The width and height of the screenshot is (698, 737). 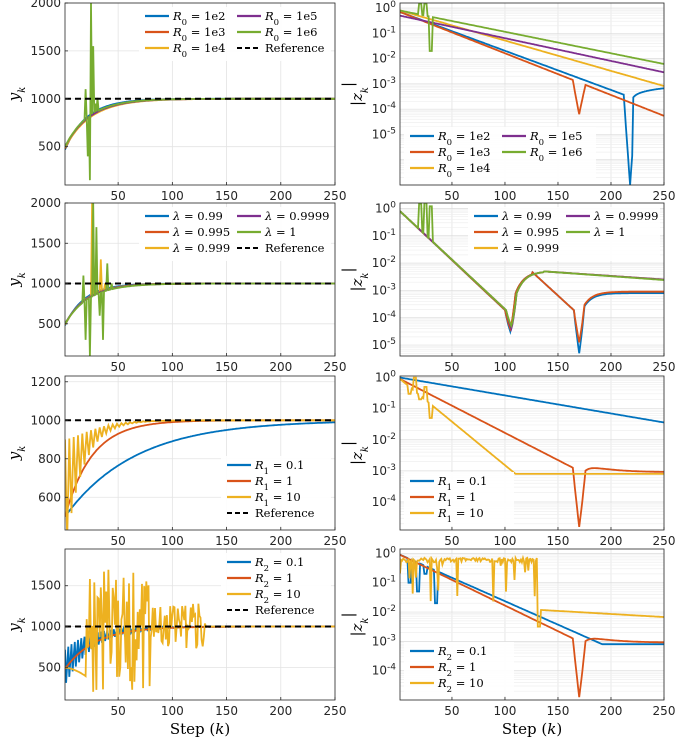 What do you see at coordinates (625, 216) in the screenshot?
I see `legend-entry: λ = 0.9999` at bounding box center [625, 216].